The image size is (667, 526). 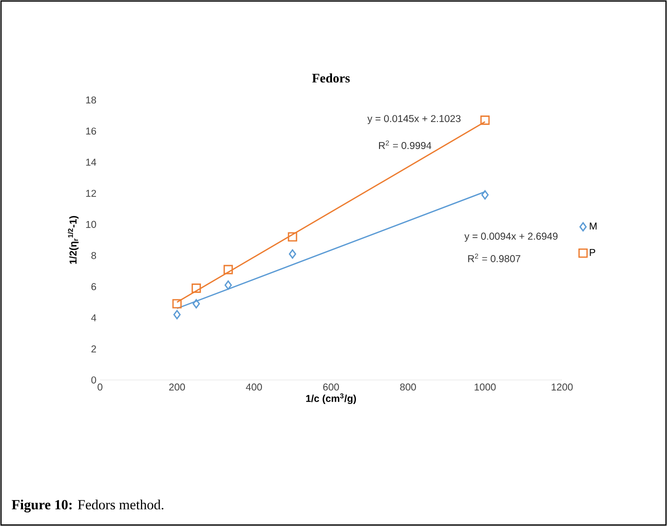 What do you see at coordinates (408, 387) in the screenshot?
I see `x-tick-label: 800` at bounding box center [408, 387].